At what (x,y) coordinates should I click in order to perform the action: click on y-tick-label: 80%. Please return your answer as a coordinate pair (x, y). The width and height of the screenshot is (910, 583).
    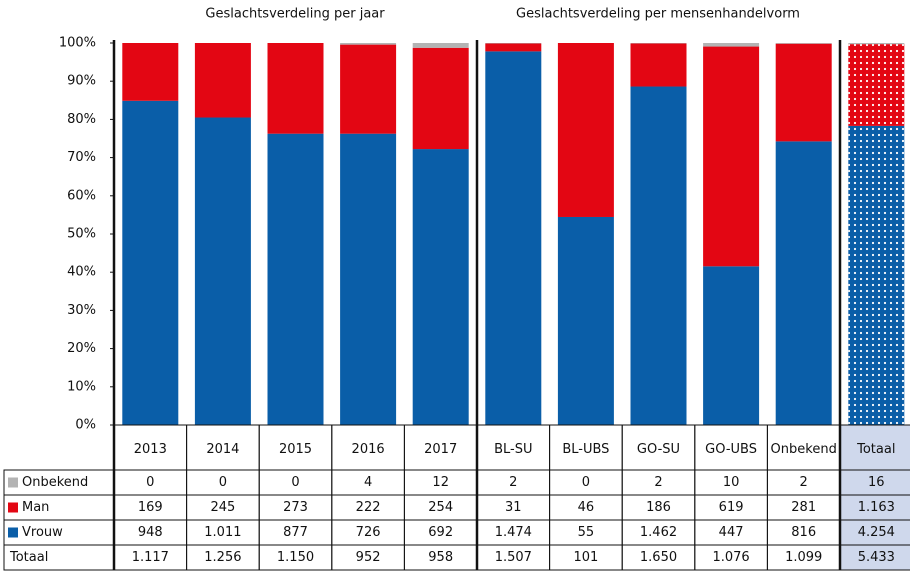
    Looking at the image, I should click on (81, 119).